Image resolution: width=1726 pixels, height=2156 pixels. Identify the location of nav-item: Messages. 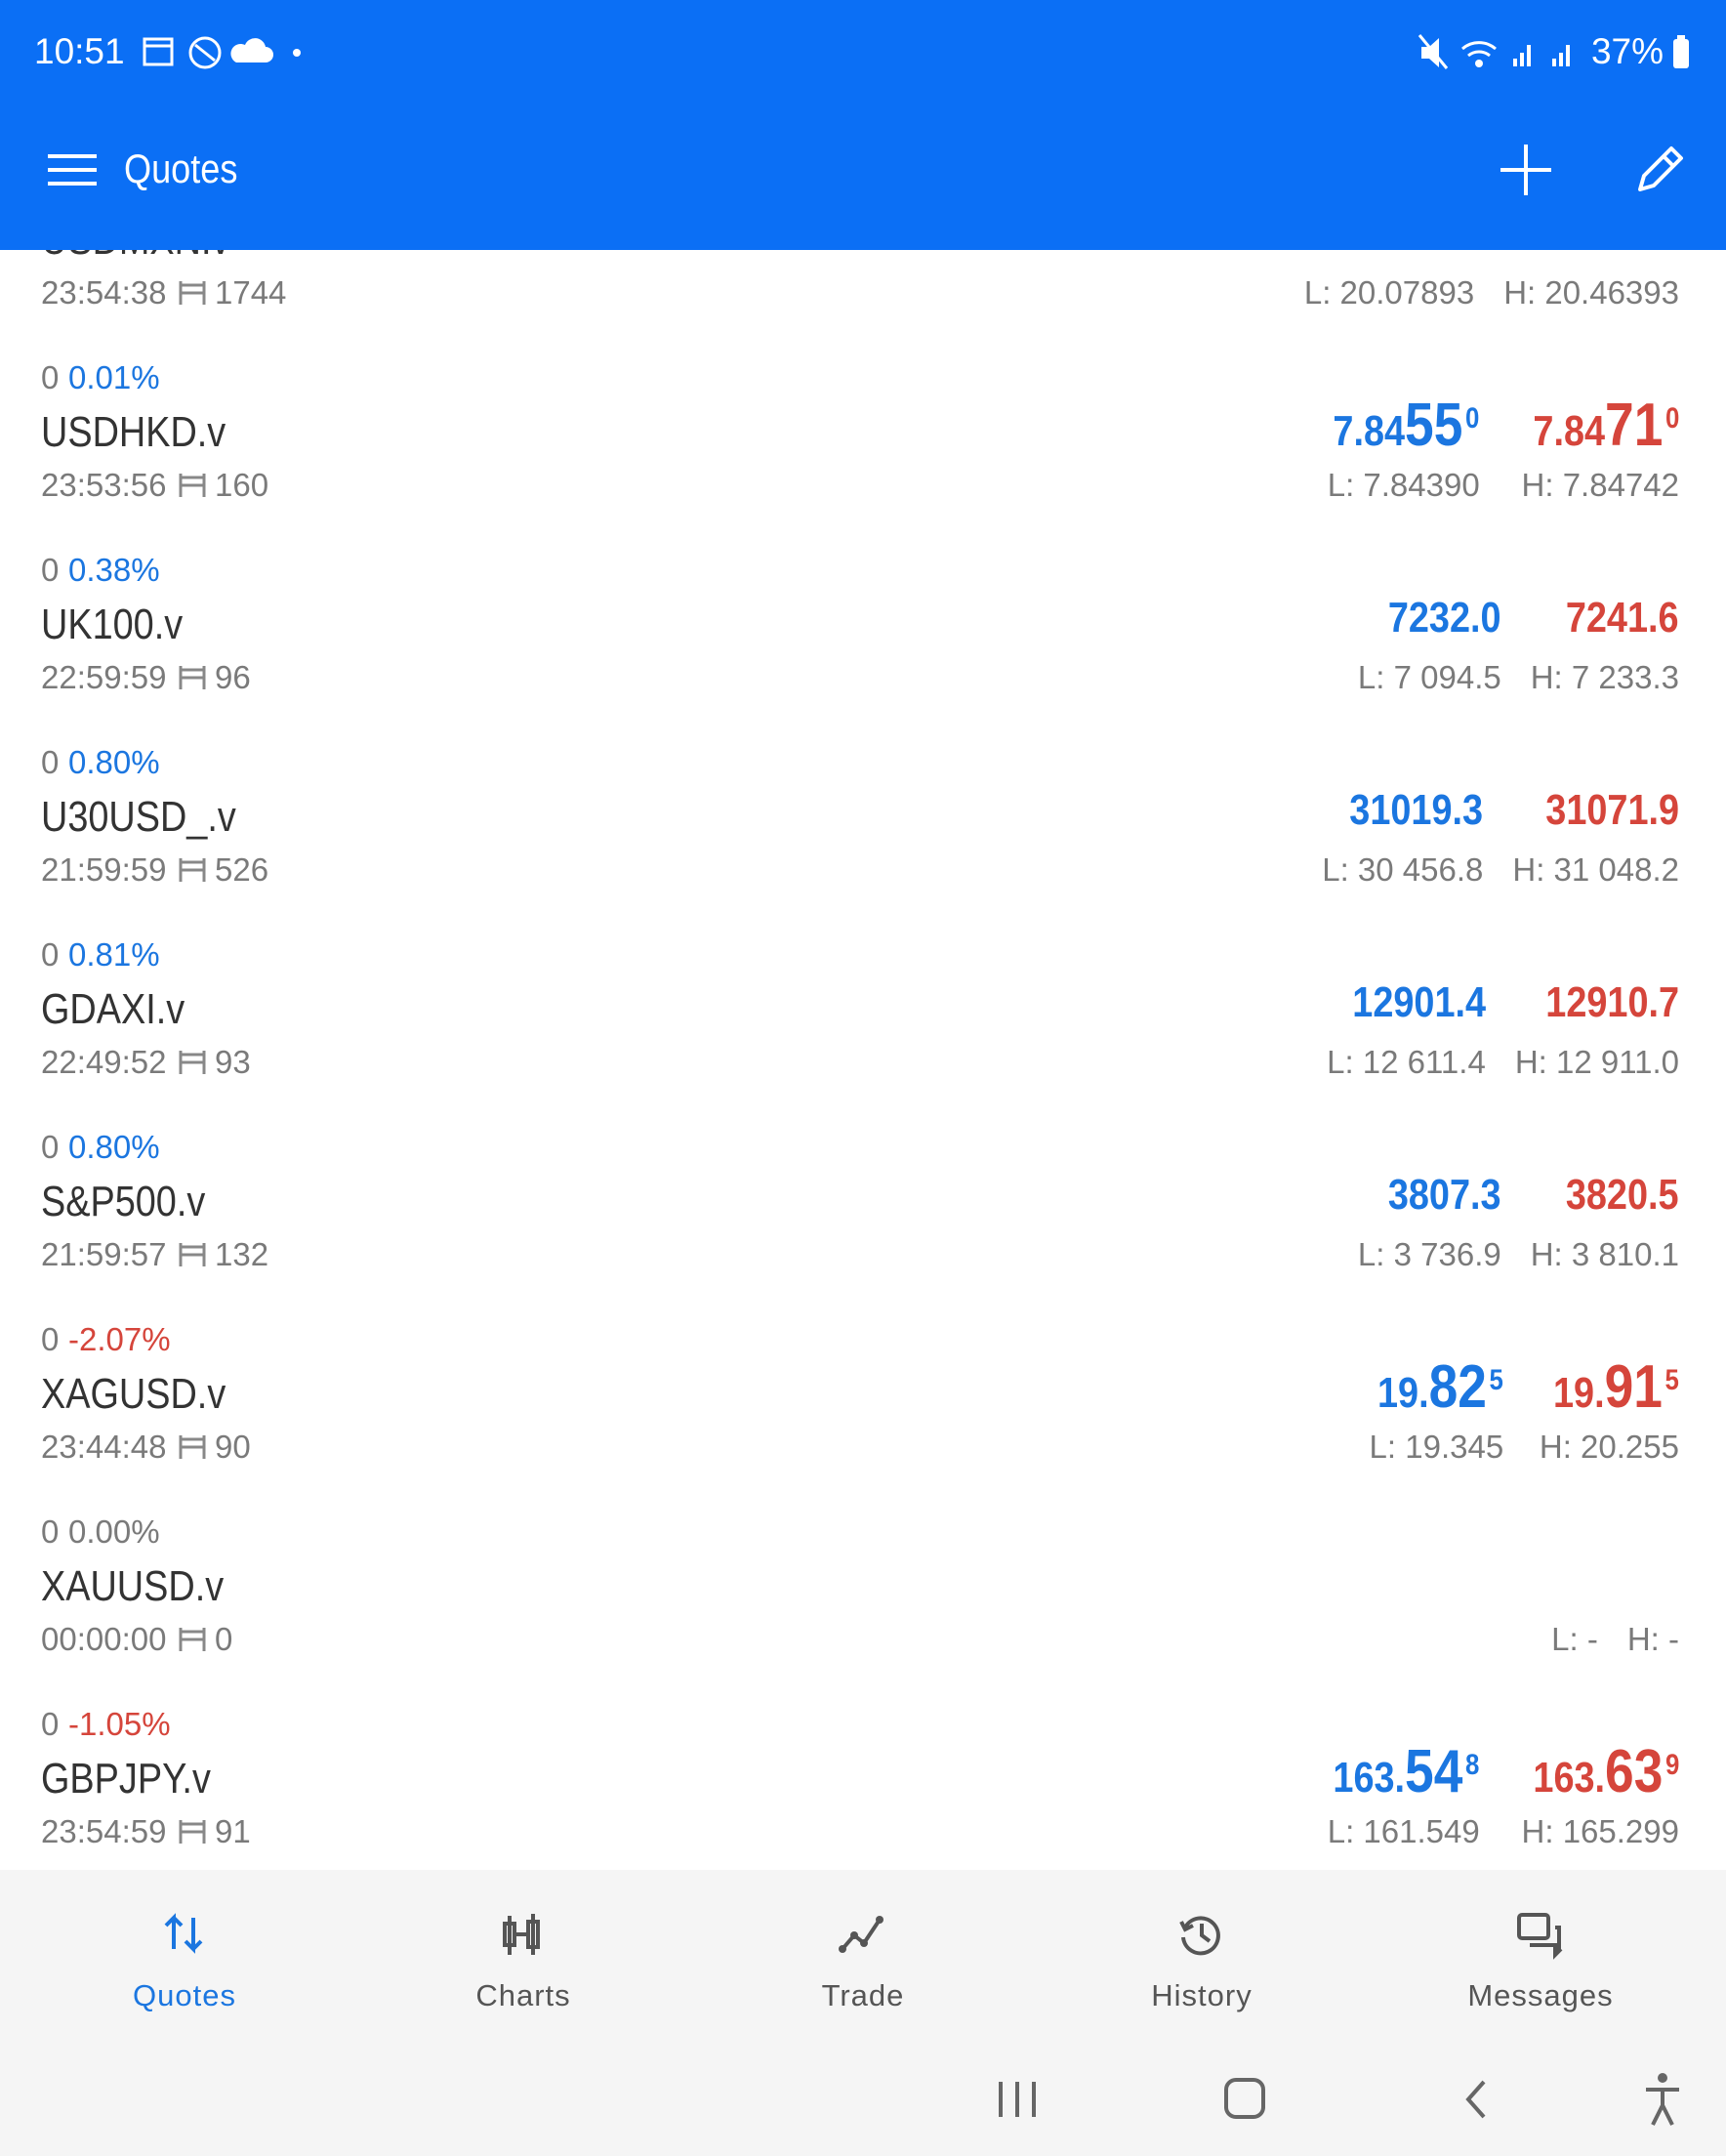
(1540, 1958).